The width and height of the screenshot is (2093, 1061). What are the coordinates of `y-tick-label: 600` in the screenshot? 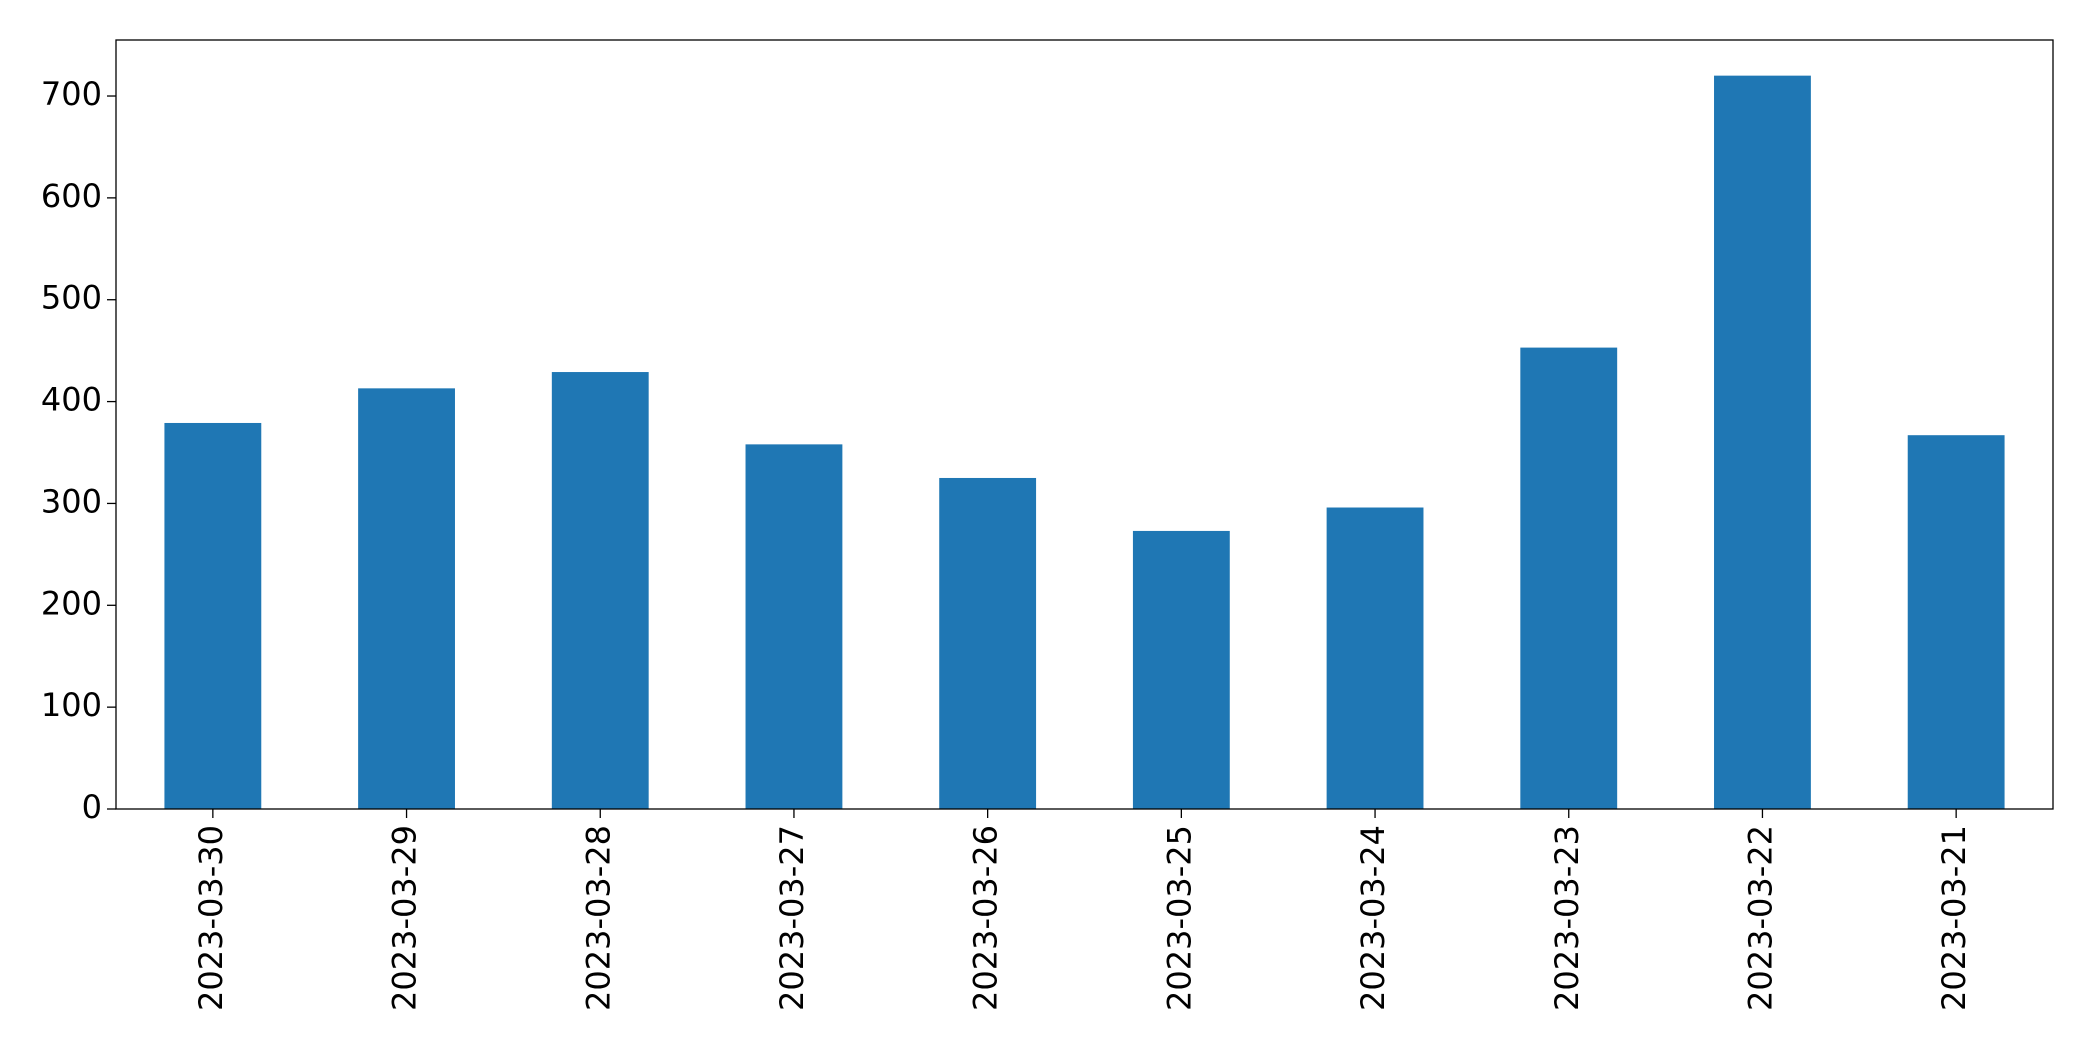 It's located at (71, 196).